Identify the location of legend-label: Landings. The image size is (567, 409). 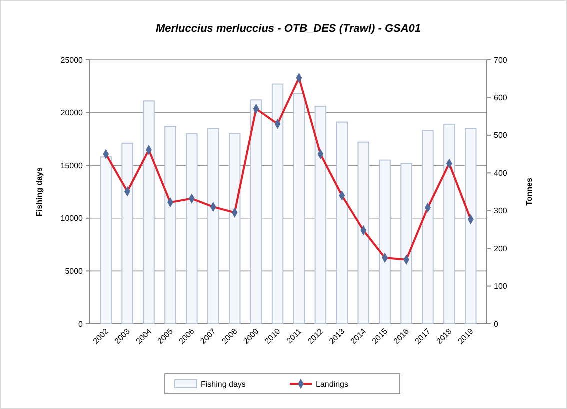
(332, 384).